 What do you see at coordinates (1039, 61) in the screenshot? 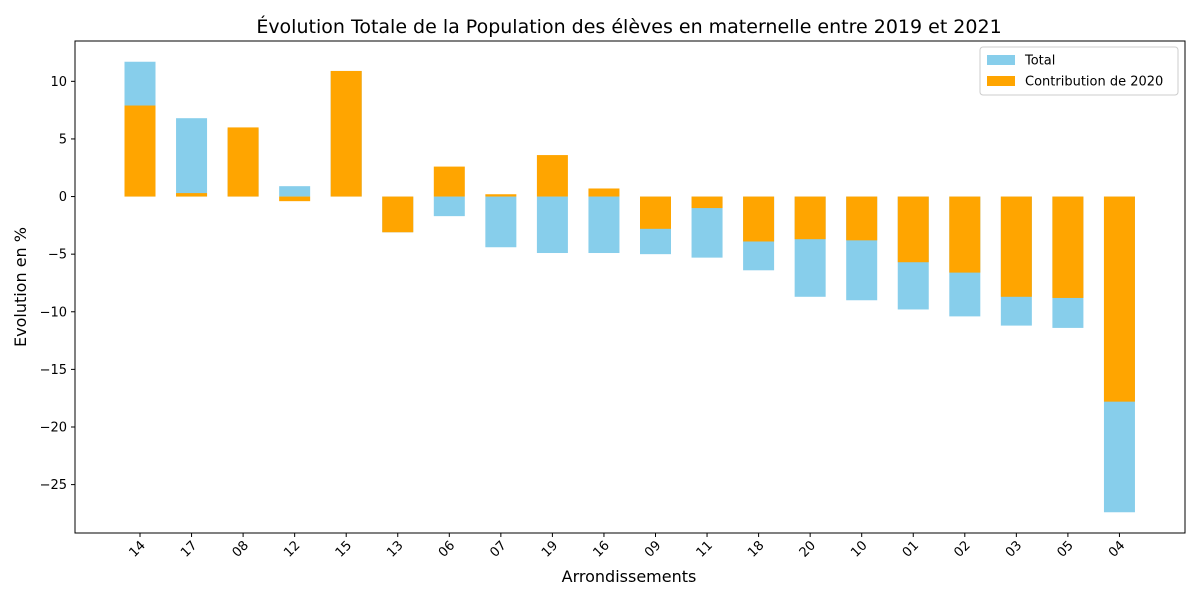
I see `legend-label-total: Total` at bounding box center [1039, 61].